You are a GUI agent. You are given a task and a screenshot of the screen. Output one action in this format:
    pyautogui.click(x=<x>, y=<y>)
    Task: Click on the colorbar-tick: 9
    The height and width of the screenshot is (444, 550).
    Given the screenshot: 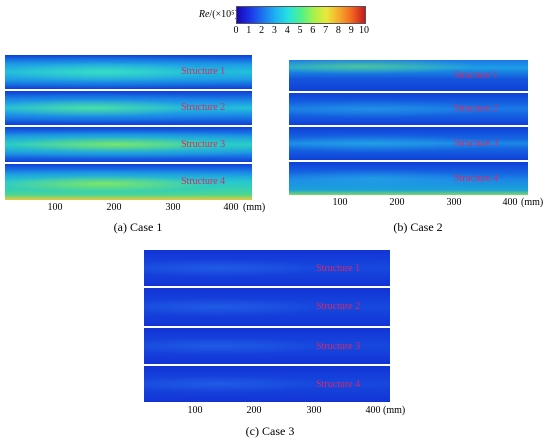 What is the action you would take?
    pyautogui.click(x=351, y=30)
    